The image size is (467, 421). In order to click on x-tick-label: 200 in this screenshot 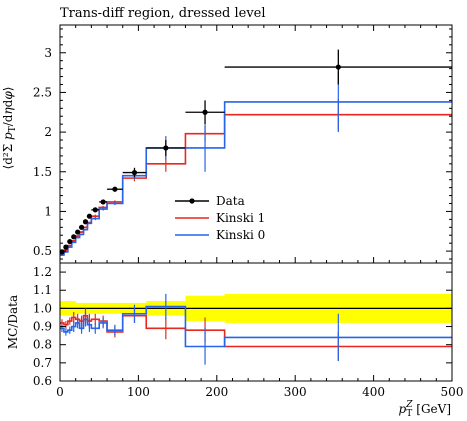, I will do `click(216, 392)`.